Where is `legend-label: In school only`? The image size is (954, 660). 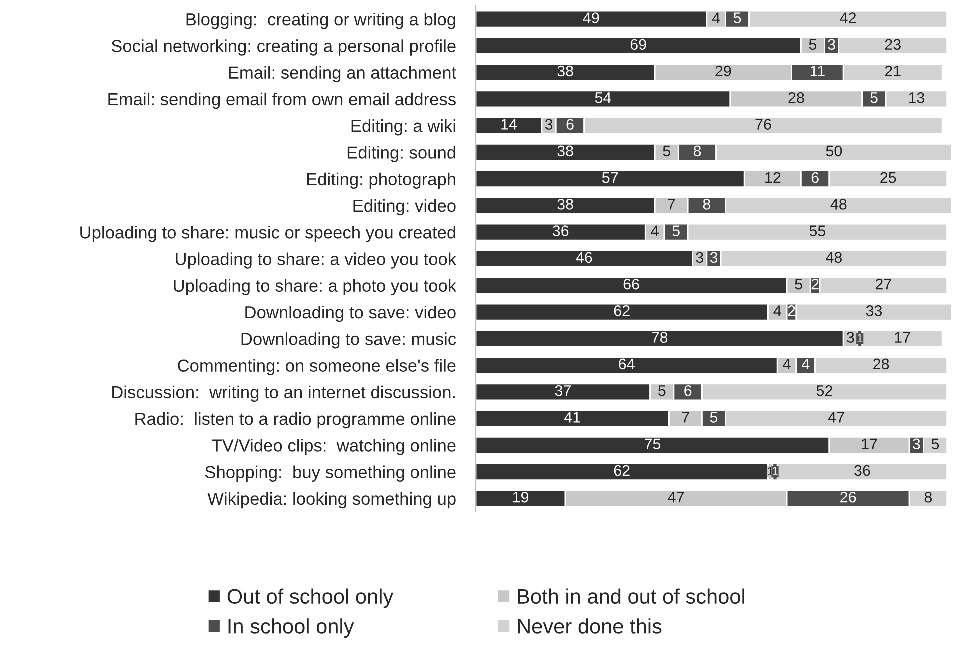
legend-label: In school only is located at coordinates (291, 628).